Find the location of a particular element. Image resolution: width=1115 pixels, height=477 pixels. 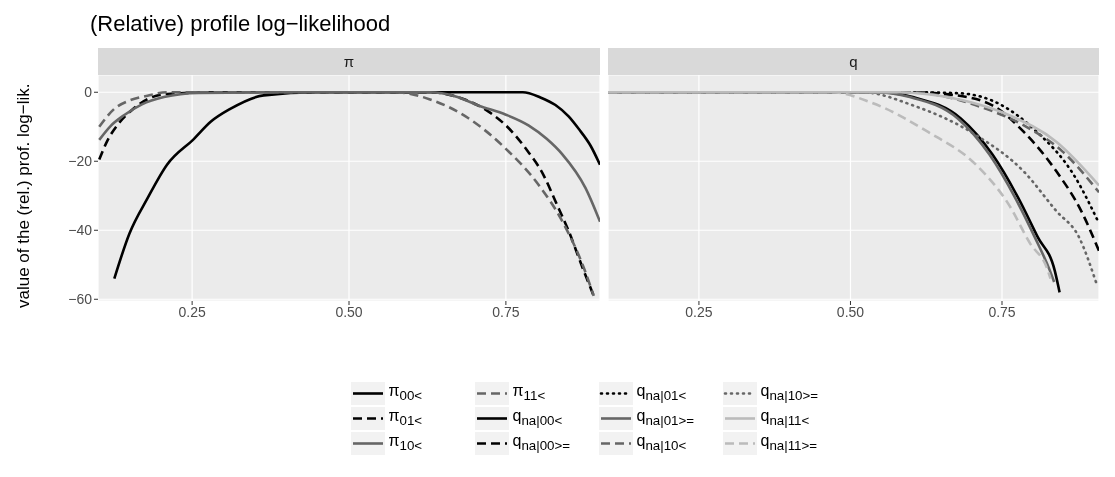

y-tick-label: −40 is located at coordinates (80, 230).